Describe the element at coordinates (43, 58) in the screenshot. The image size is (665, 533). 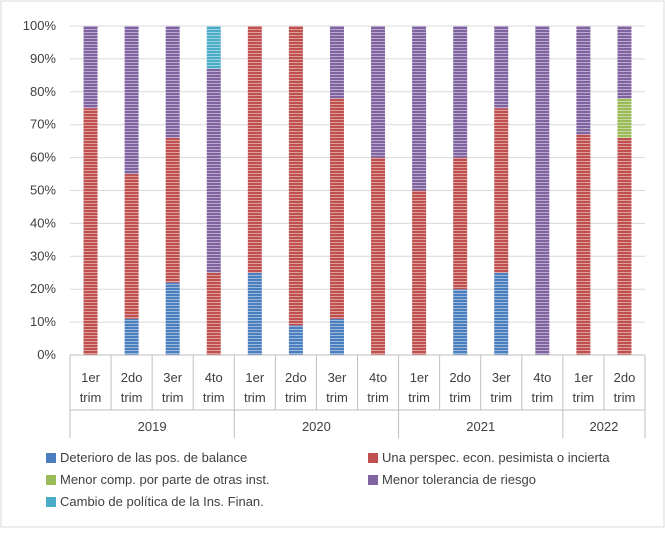
I see `y-tick-label: 90%` at that location.